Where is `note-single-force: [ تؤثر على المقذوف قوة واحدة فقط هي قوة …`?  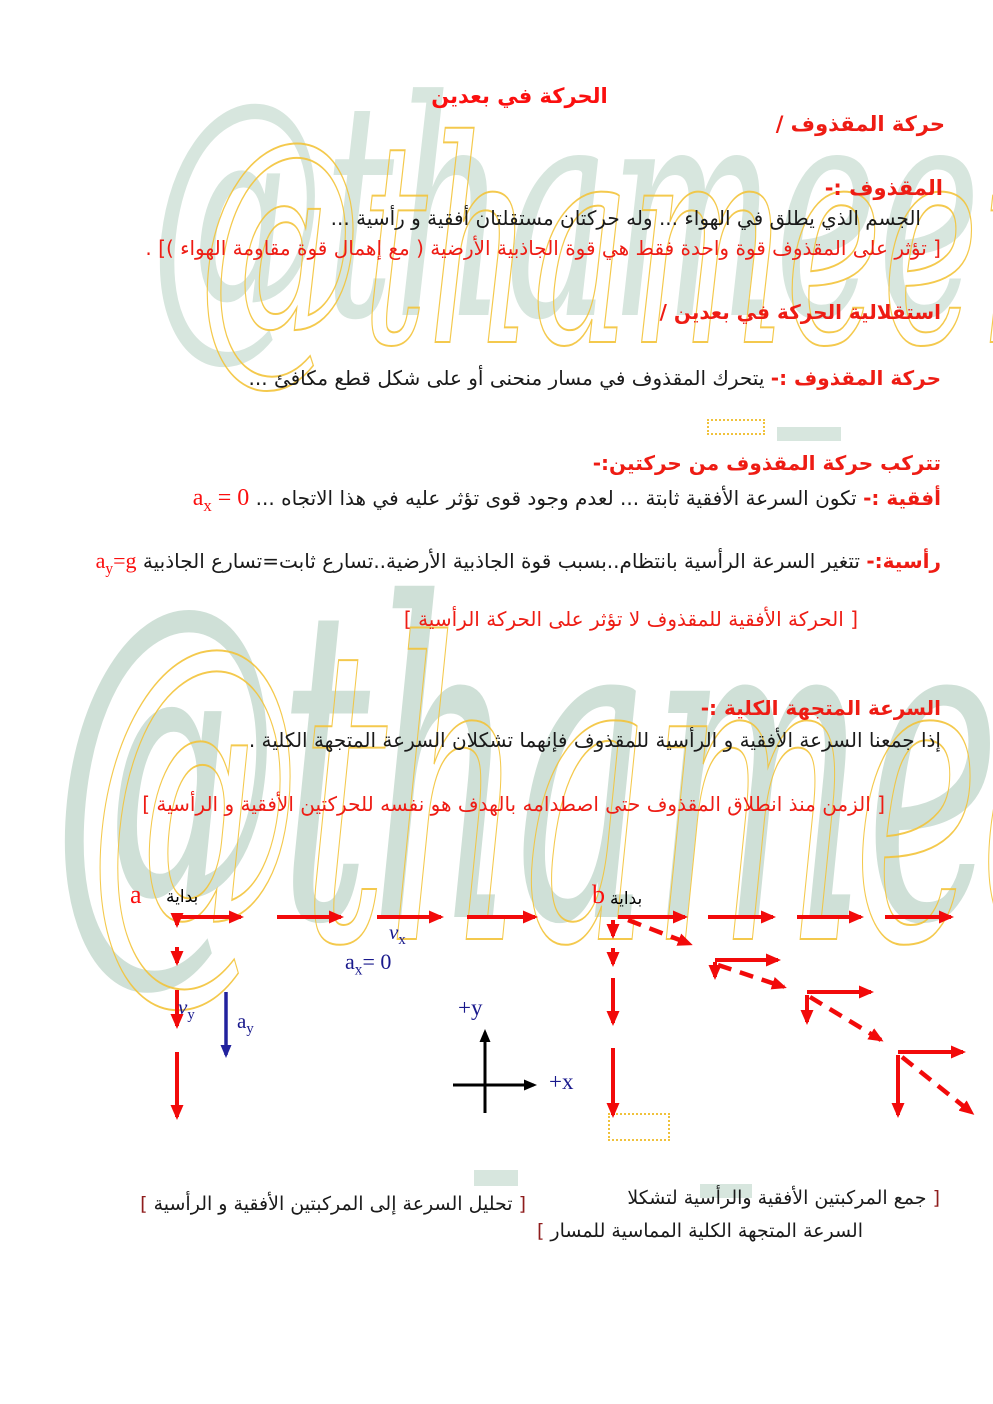 note-single-force: [ تؤثر على المقذوف قوة واحدة فقط هي قوة … is located at coordinates (543, 248).